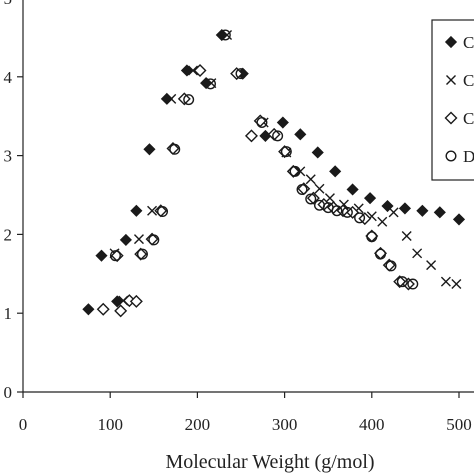  I want to click on y-tick-label: 3, so click(8, 156).